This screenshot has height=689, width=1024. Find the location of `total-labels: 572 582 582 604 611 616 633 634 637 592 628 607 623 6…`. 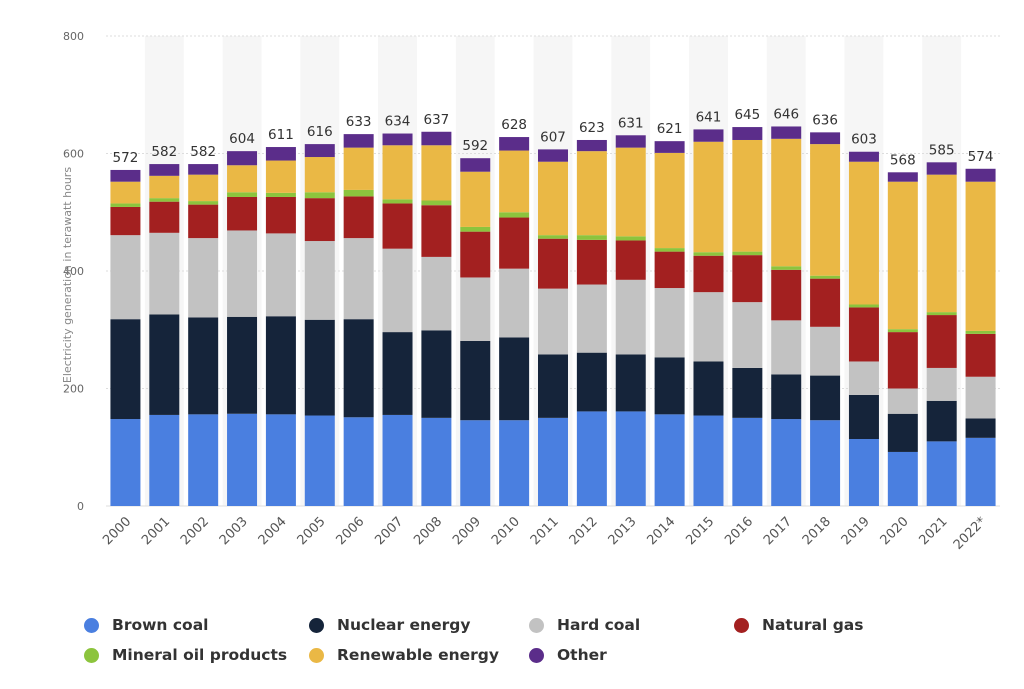

total-labels: 572 582 582 604 611 616 633 634 637 592 628 607 623 6… is located at coordinates (553, 137).